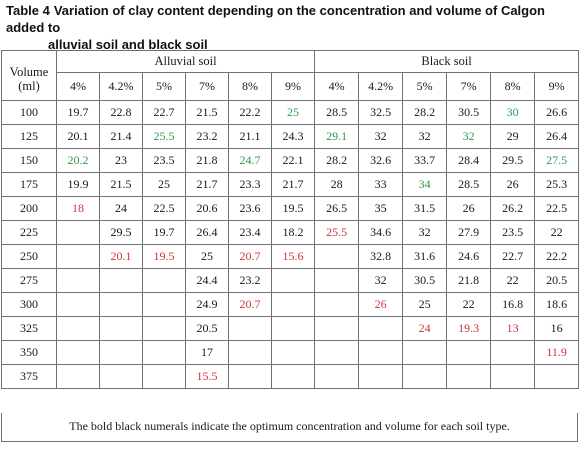 The height and width of the screenshot is (451, 580). I want to click on black-concentration-header: 4%, so click(337, 86).